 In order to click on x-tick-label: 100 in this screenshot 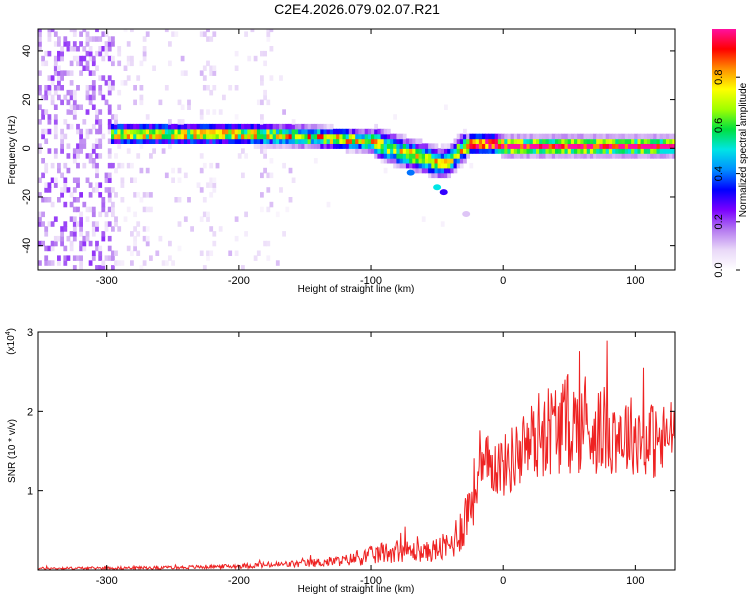, I will do `click(635, 581)`.